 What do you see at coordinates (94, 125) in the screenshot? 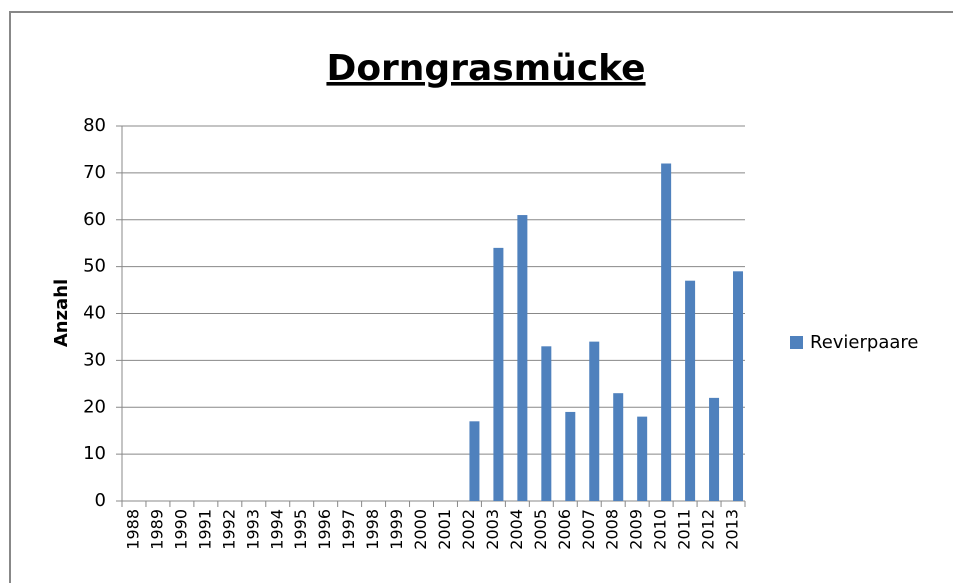
I see `y-tick-label: 80` at bounding box center [94, 125].